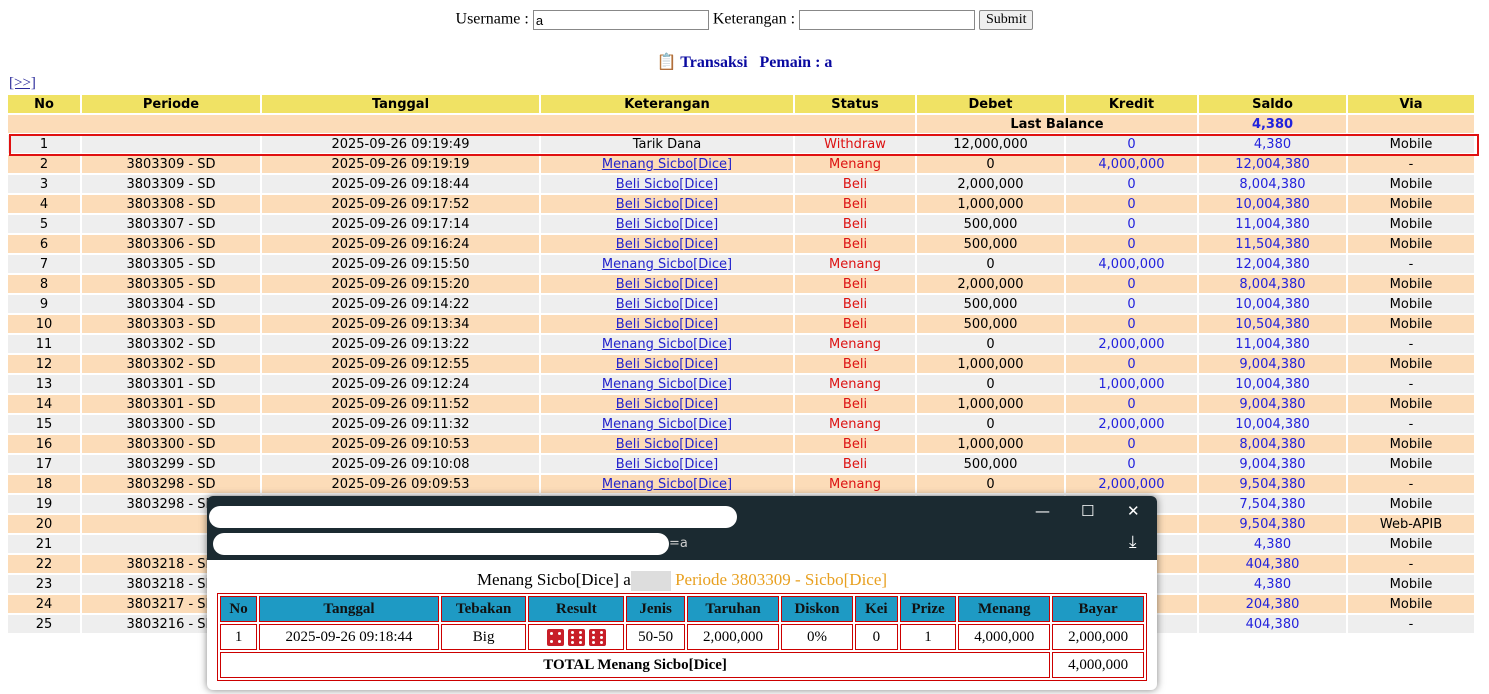  I want to click on column-header-keterangan: Keterangan, so click(667, 104).